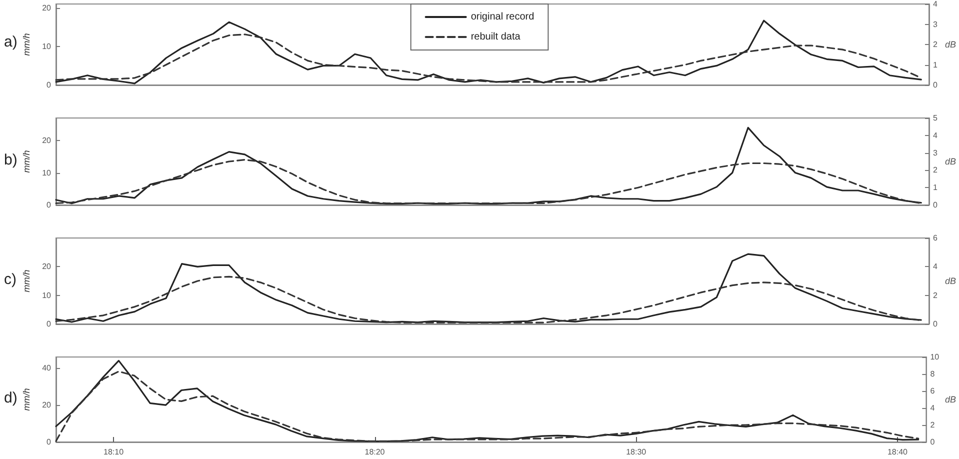 The width and height of the screenshot is (959, 459). What do you see at coordinates (11, 160) in the screenshot?
I see `text: b)` at bounding box center [11, 160].